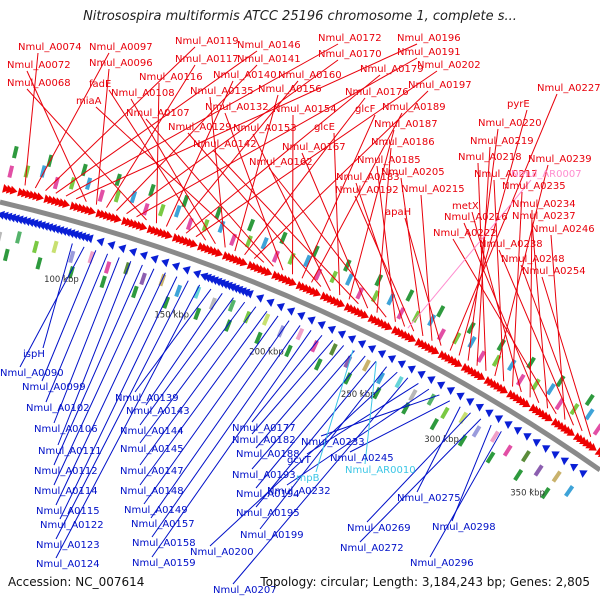  What do you see at coordinates (225, 144) in the screenshot?
I see `forward-gene-label: Nmul_A0142` at bounding box center [225, 144].